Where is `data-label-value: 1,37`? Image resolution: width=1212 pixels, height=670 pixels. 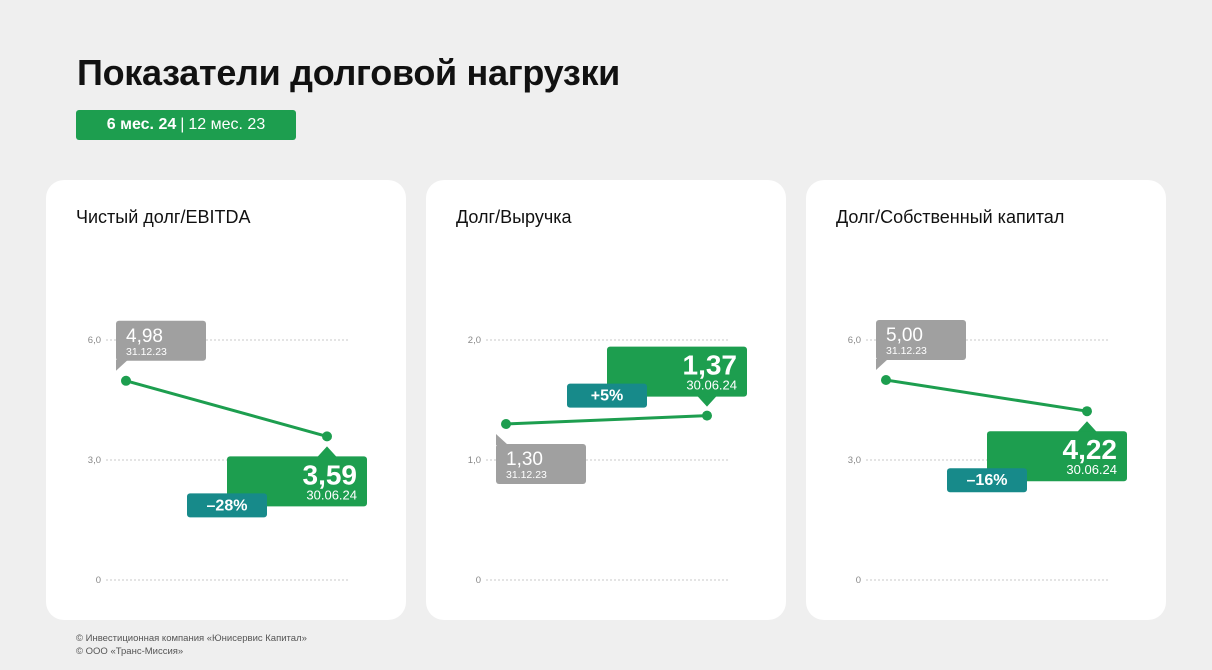 data-label-value: 1,37 is located at coordinates (710, 365).